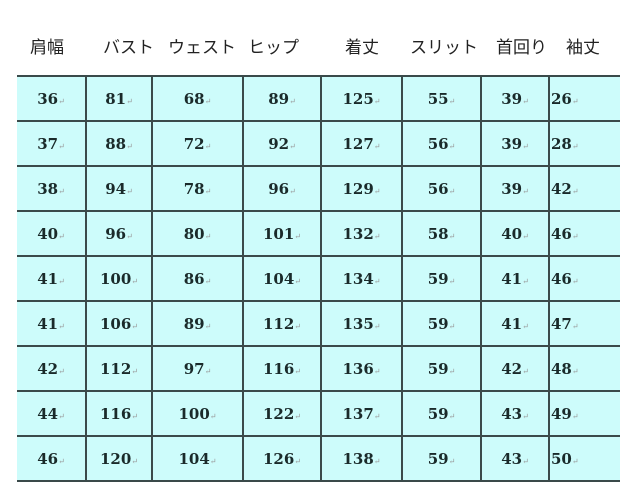  I want to click on cell-value: 132, so click(361, 234).